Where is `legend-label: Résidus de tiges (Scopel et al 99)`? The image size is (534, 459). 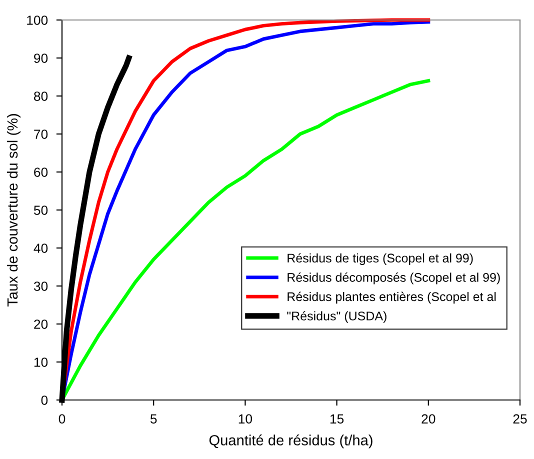
legend-label: Résidus de tiges (Scopel et al 99) is located at coordinates (380, 259).